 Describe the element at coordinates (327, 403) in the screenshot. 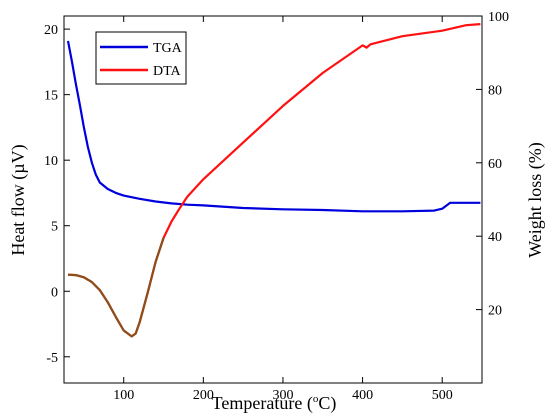

I see `x-axis-title-post: C)` at that location.